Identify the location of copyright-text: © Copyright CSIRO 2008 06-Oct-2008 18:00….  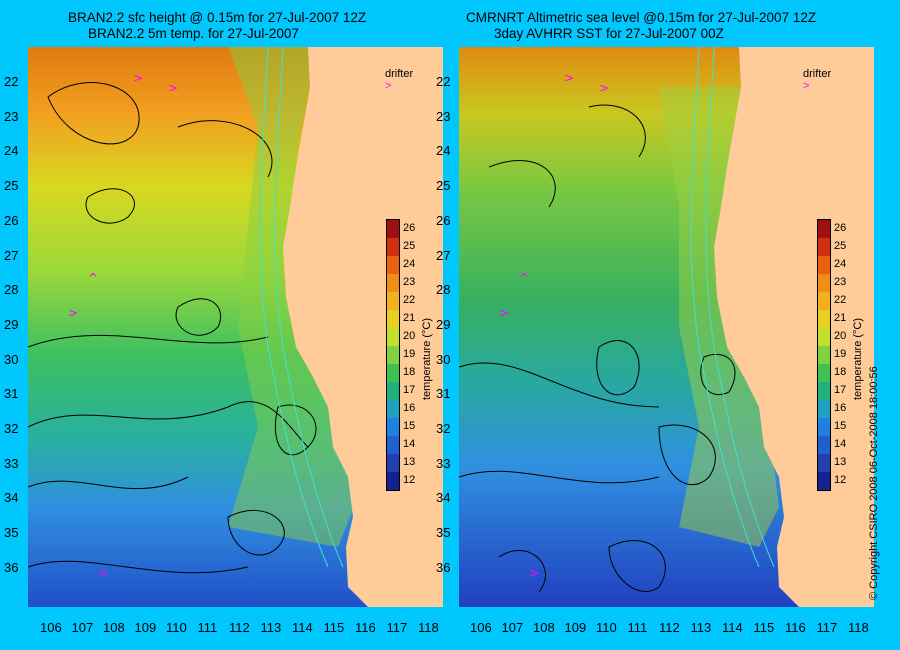
(874, 483).